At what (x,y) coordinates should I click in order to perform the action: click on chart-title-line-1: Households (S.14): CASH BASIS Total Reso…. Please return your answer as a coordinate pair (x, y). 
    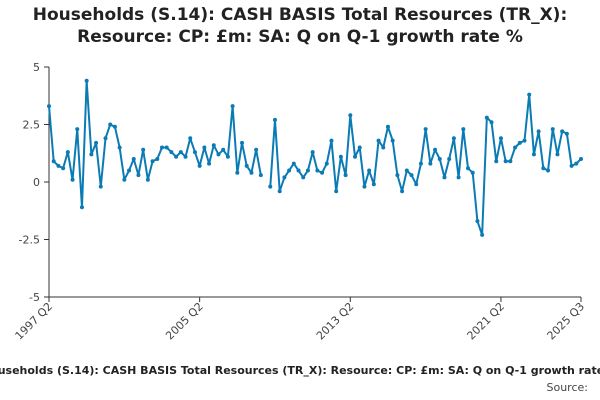
    Looking at the image, I should click on (300, 15).